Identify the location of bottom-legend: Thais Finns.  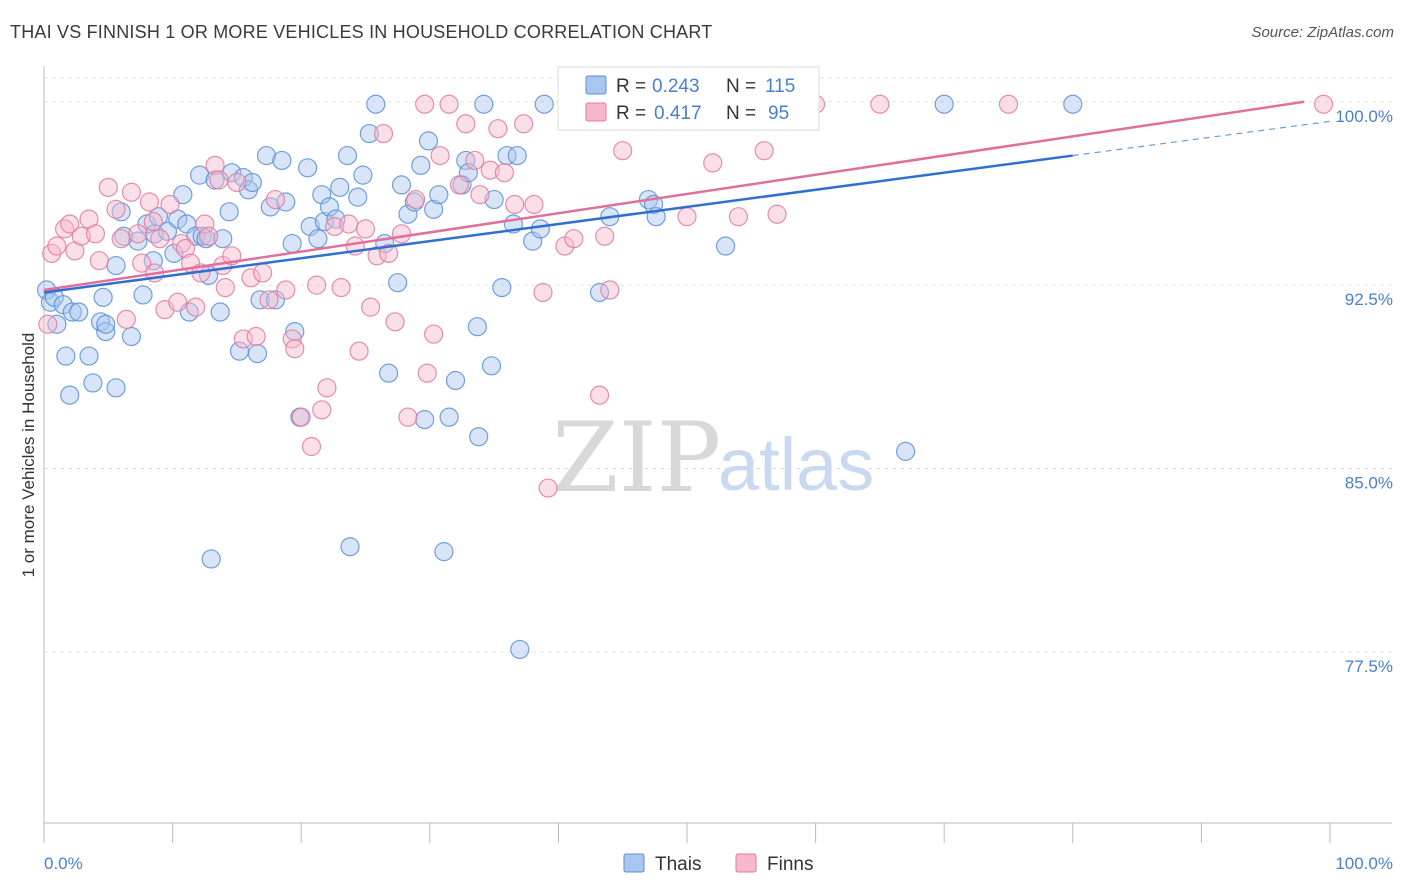
(718, 864).